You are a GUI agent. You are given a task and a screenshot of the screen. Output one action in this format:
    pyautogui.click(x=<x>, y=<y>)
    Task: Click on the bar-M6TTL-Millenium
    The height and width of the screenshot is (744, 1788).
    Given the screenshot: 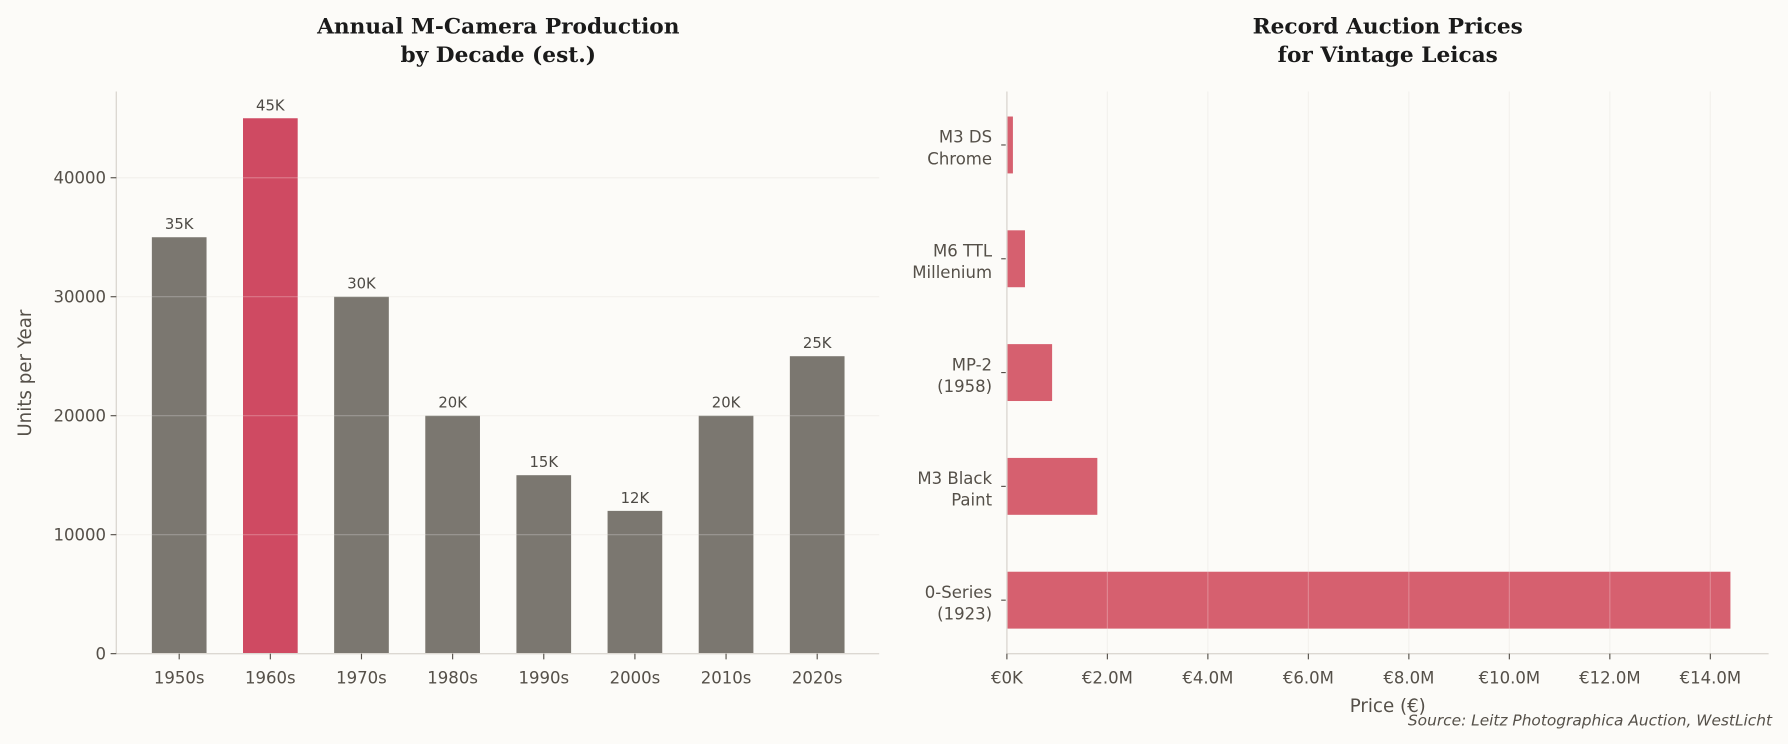 What is the action you would take?
    pyautogui.click(x=1015, y=259)
    